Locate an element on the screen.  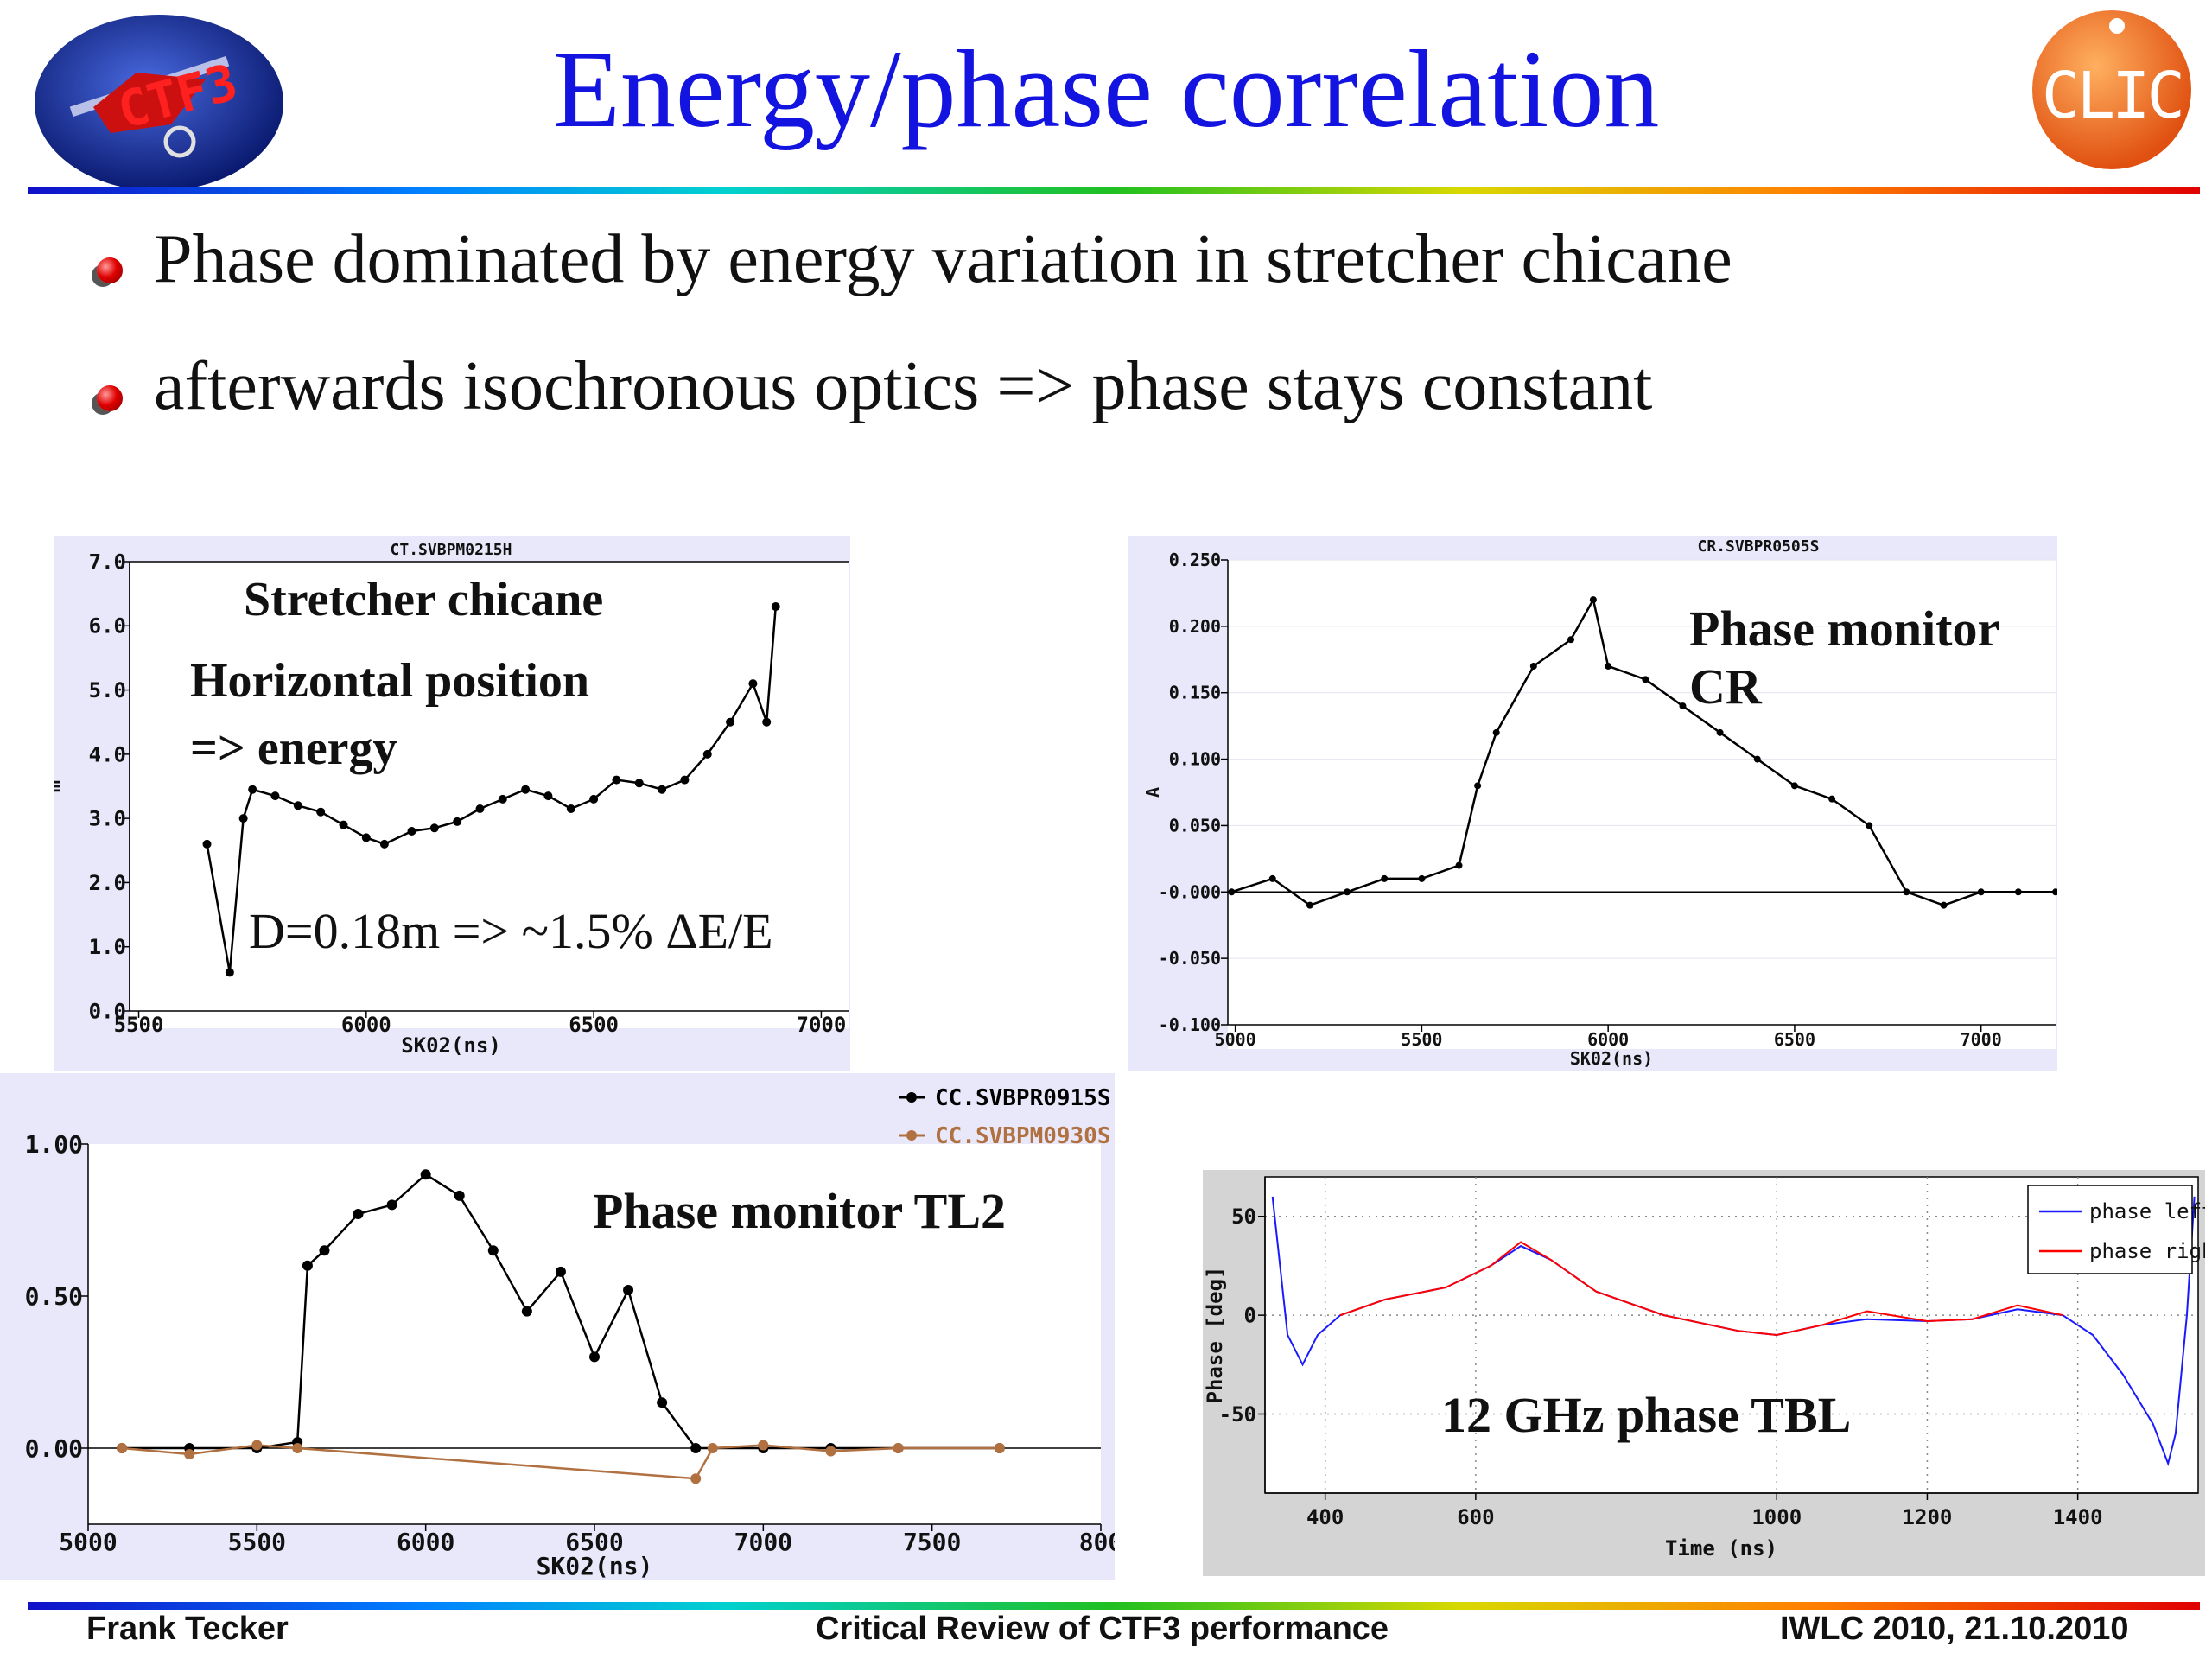
x-tick-label: 1200 is located at coordinates (1928, 1517).